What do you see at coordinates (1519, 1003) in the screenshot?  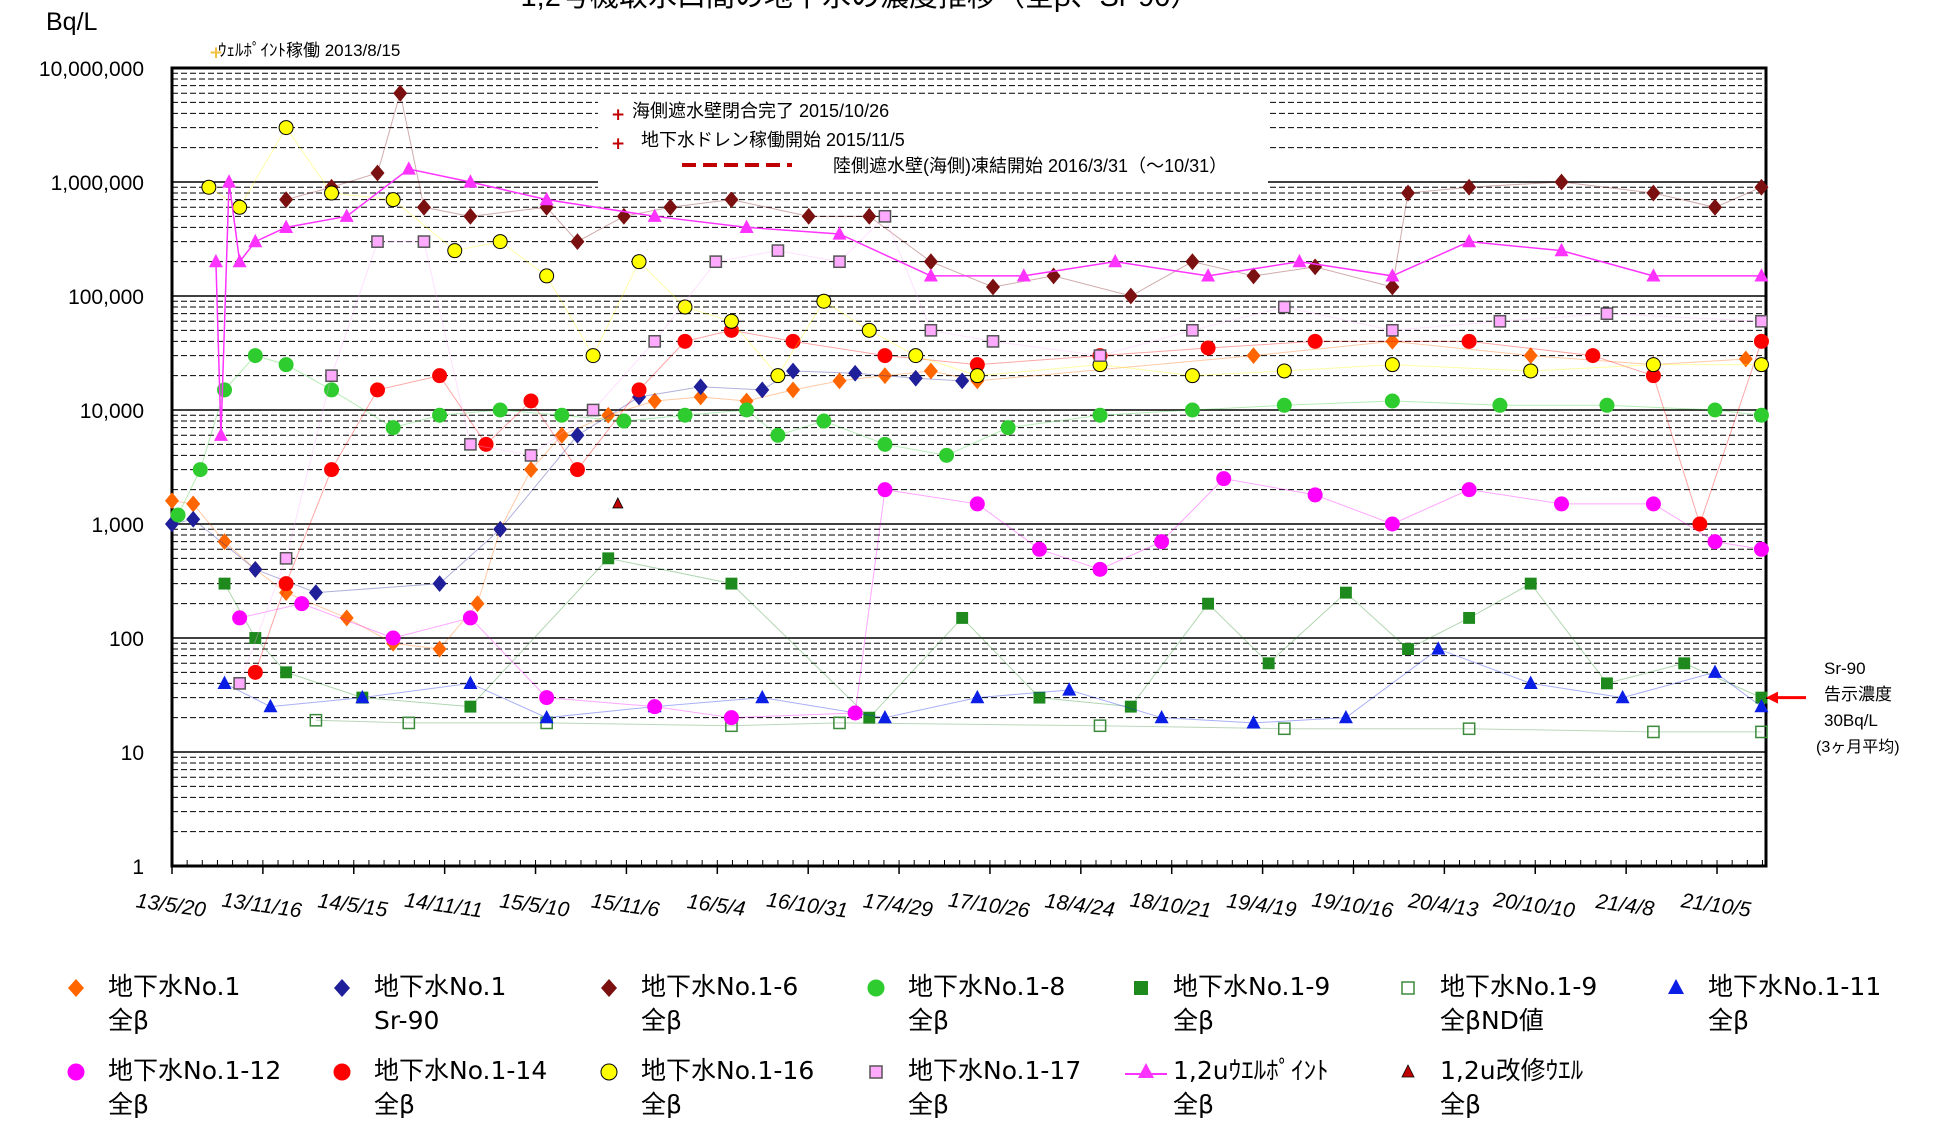 I see `legend-label: 地下水No.1-9 全βND値` at bounding box center [1519, 1003].